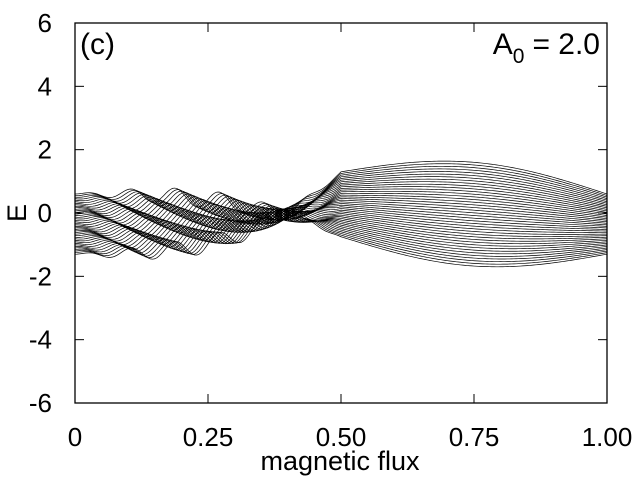 This screenshot has height=480, width=640. Describe the element at coordinates (474, 437) in the screenshot. I see `x-tick-label: 0.75` at that location.